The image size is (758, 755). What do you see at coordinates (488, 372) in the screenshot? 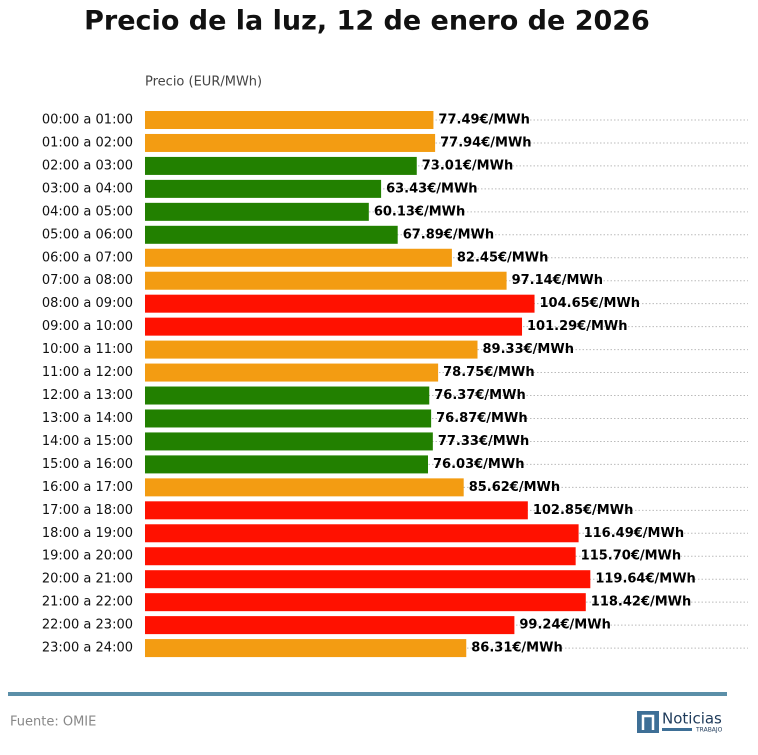
I see `data-label: 78.75€/MWh` at bounding box center [488, 372].